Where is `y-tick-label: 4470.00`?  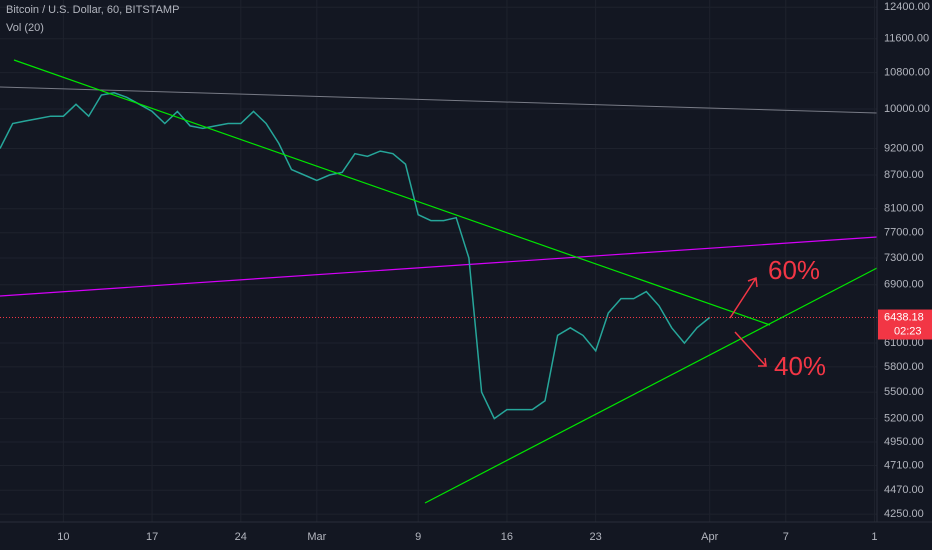 y-tick-label: 4470.00 is located at coordinates (904, 490).